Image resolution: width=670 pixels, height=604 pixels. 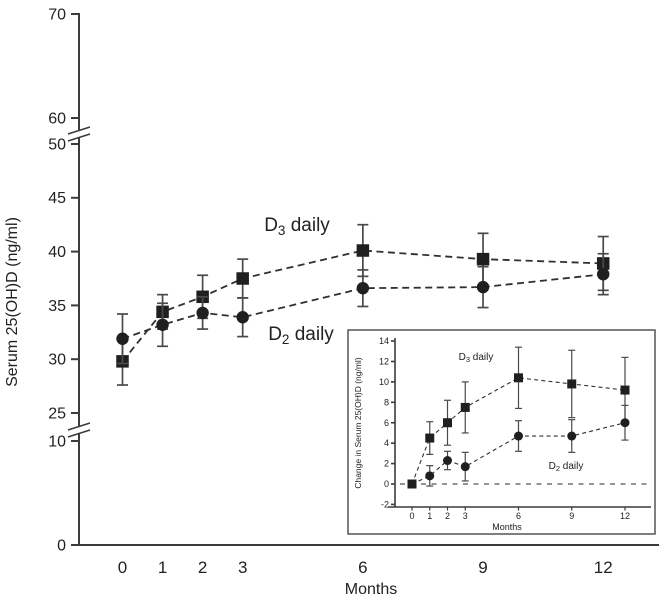 What do you see at coordinates (447, 423) in the screenshot?
I see `data-point-d3-m2` at bounding box center [447, 423].